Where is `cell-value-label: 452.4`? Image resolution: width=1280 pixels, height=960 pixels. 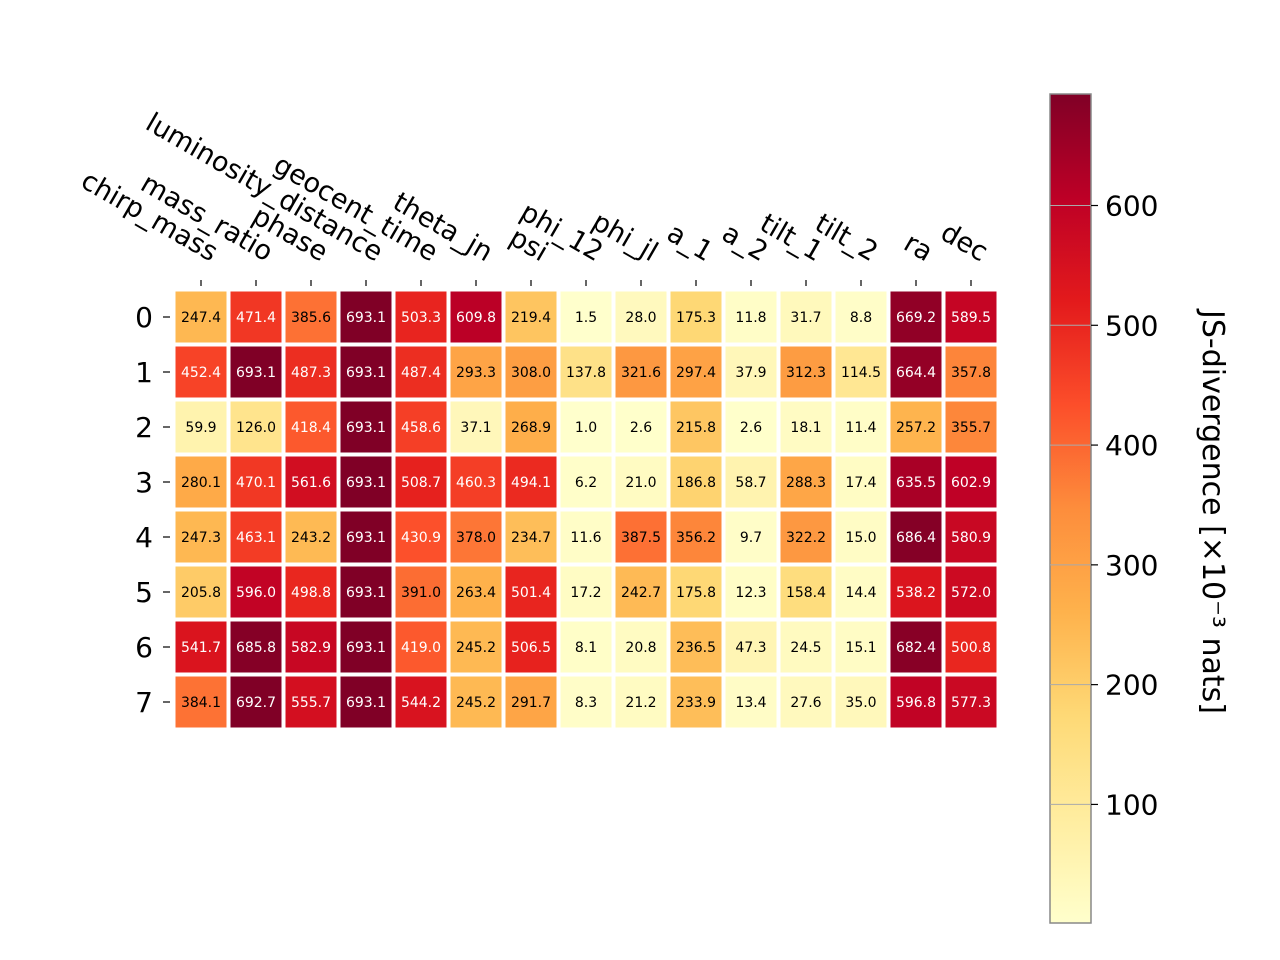
cell-value-label: 452.4 is located at coordinates (201, 373).